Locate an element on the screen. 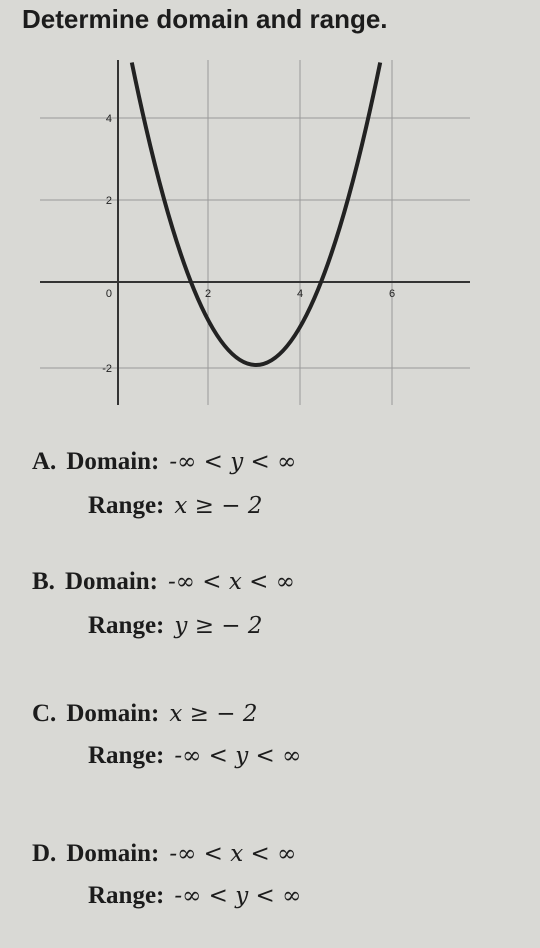  domain-line: B. Domain: -∞ < x < ∞ is located at coordinates (168, 582).